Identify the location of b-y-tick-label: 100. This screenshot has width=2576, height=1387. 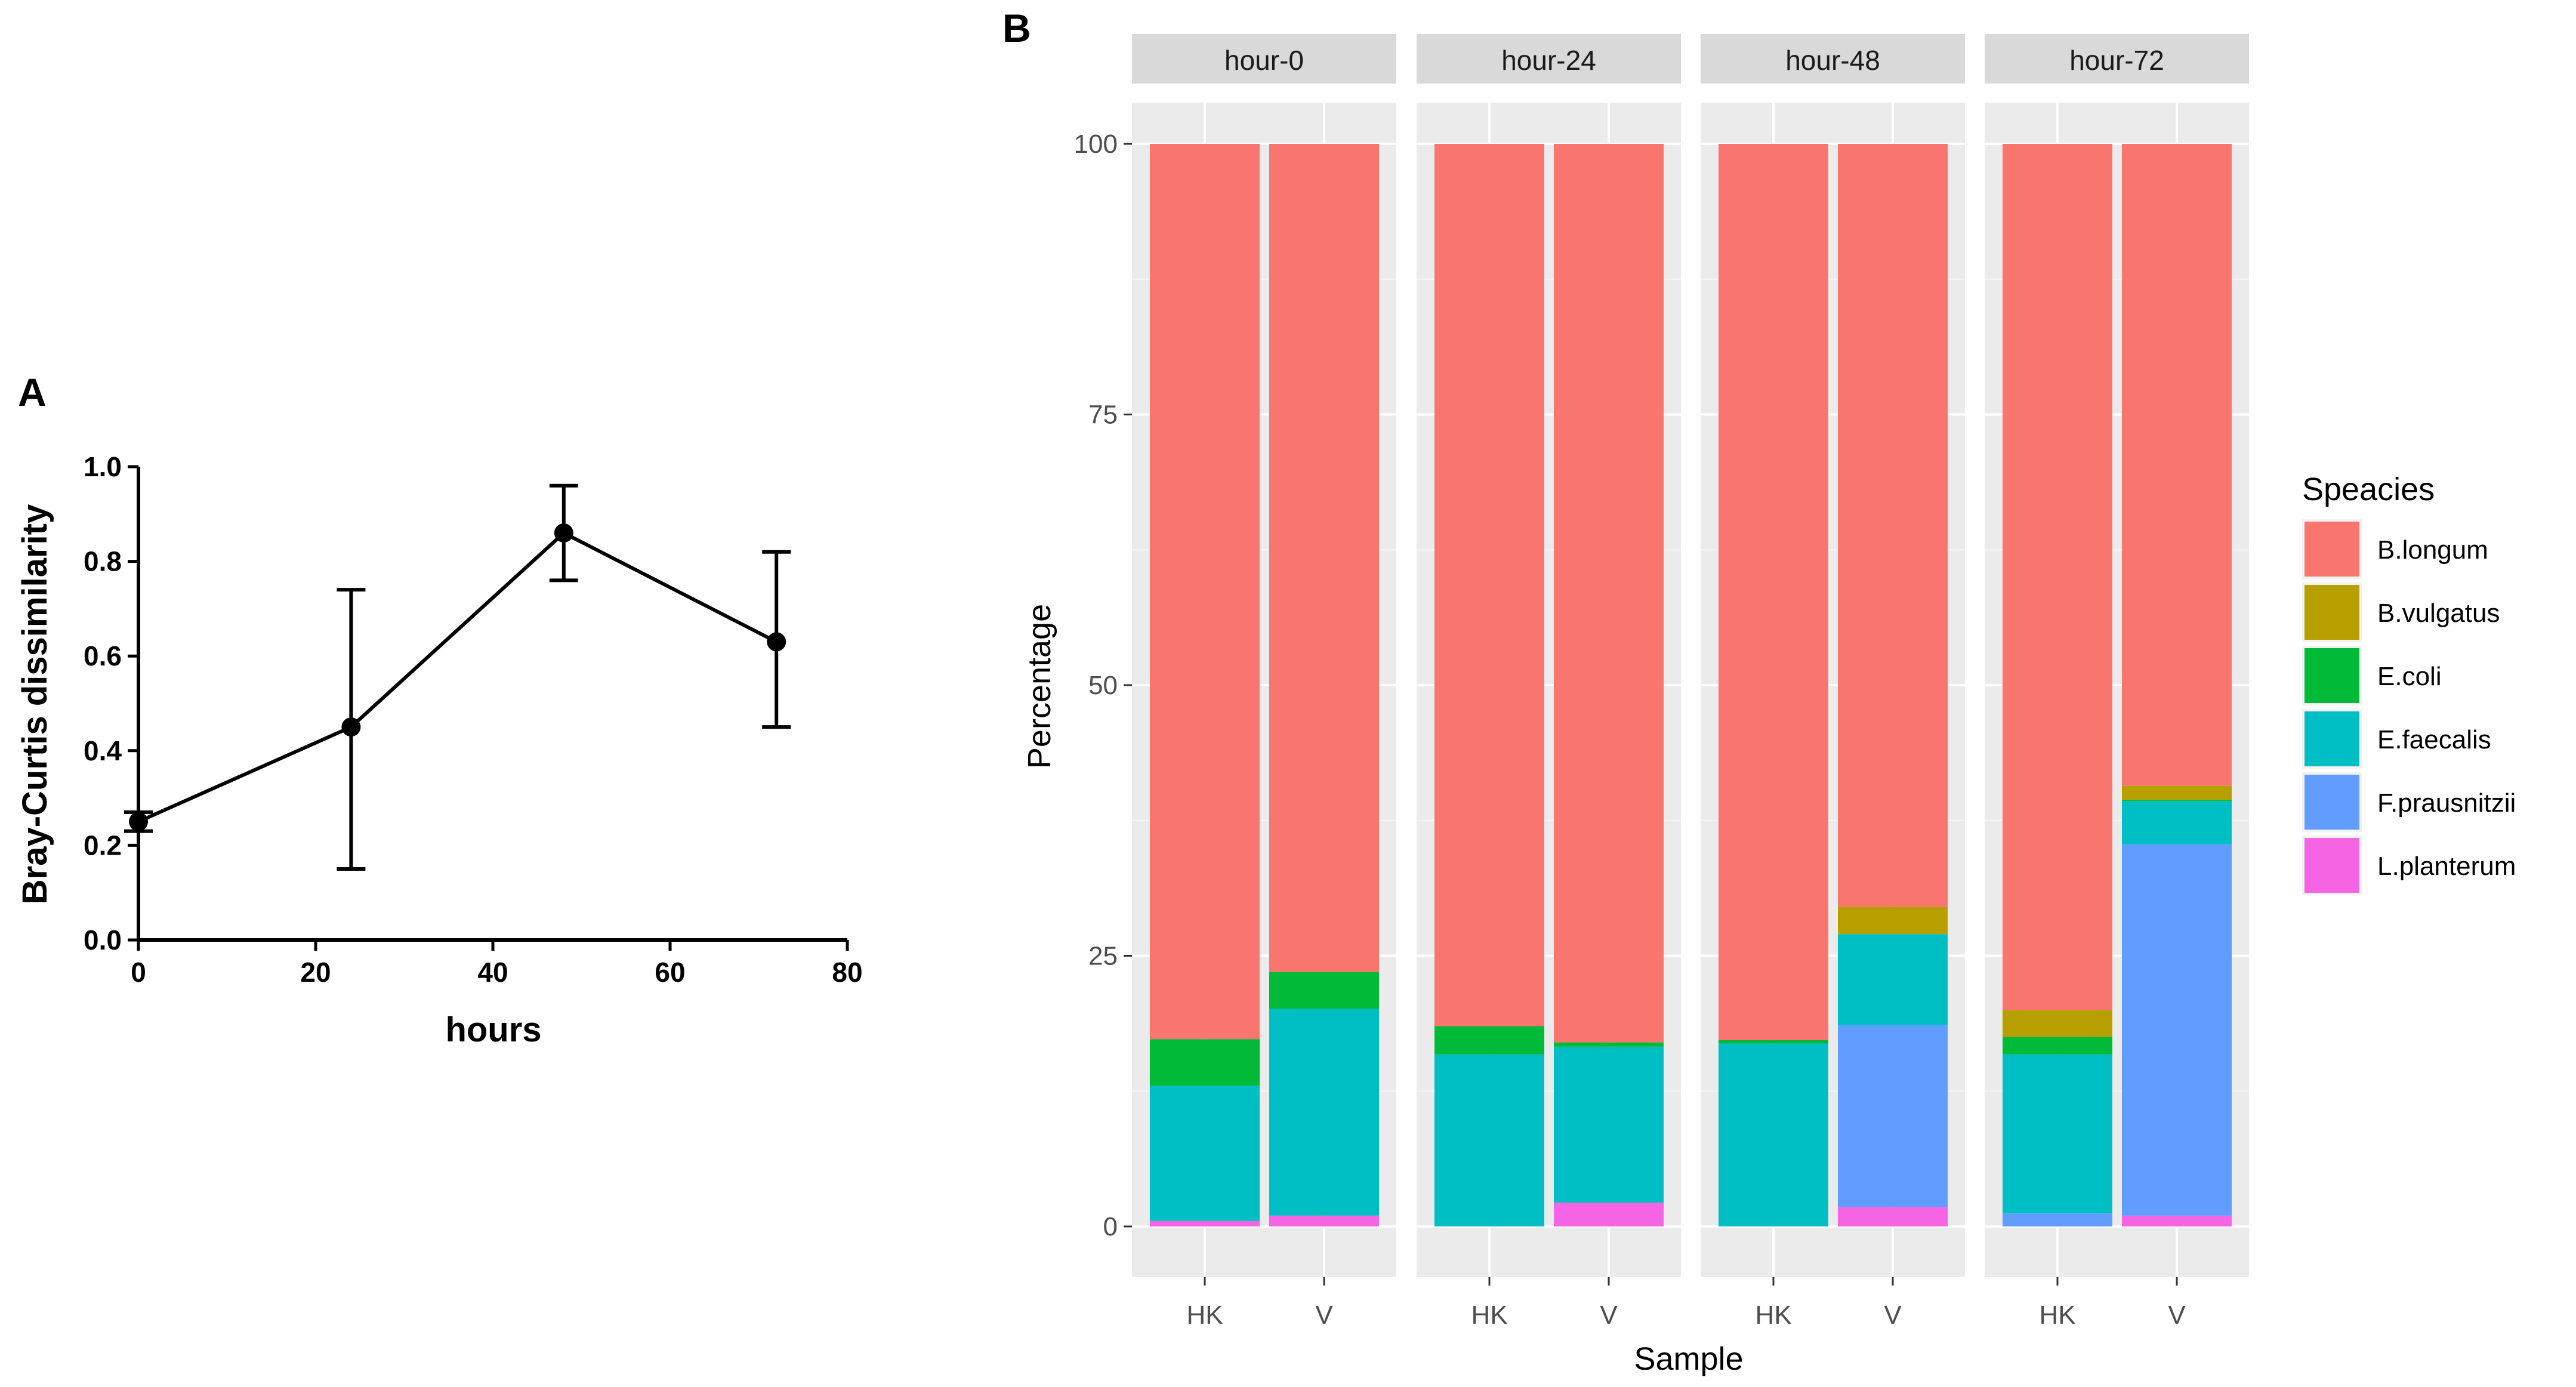
(1096, 144).